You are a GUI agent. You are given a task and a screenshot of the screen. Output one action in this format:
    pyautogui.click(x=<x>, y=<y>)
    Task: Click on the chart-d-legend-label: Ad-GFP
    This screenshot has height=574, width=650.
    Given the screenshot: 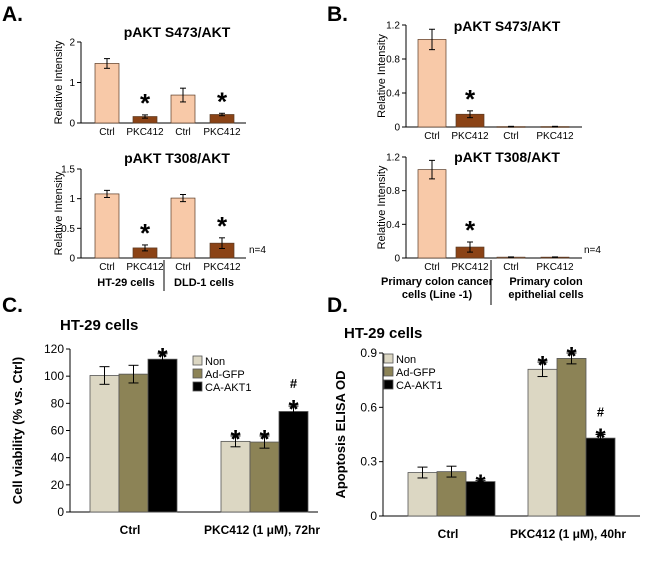 What is the action you would take?
    pyautogui.click(x=416, y=373)
    